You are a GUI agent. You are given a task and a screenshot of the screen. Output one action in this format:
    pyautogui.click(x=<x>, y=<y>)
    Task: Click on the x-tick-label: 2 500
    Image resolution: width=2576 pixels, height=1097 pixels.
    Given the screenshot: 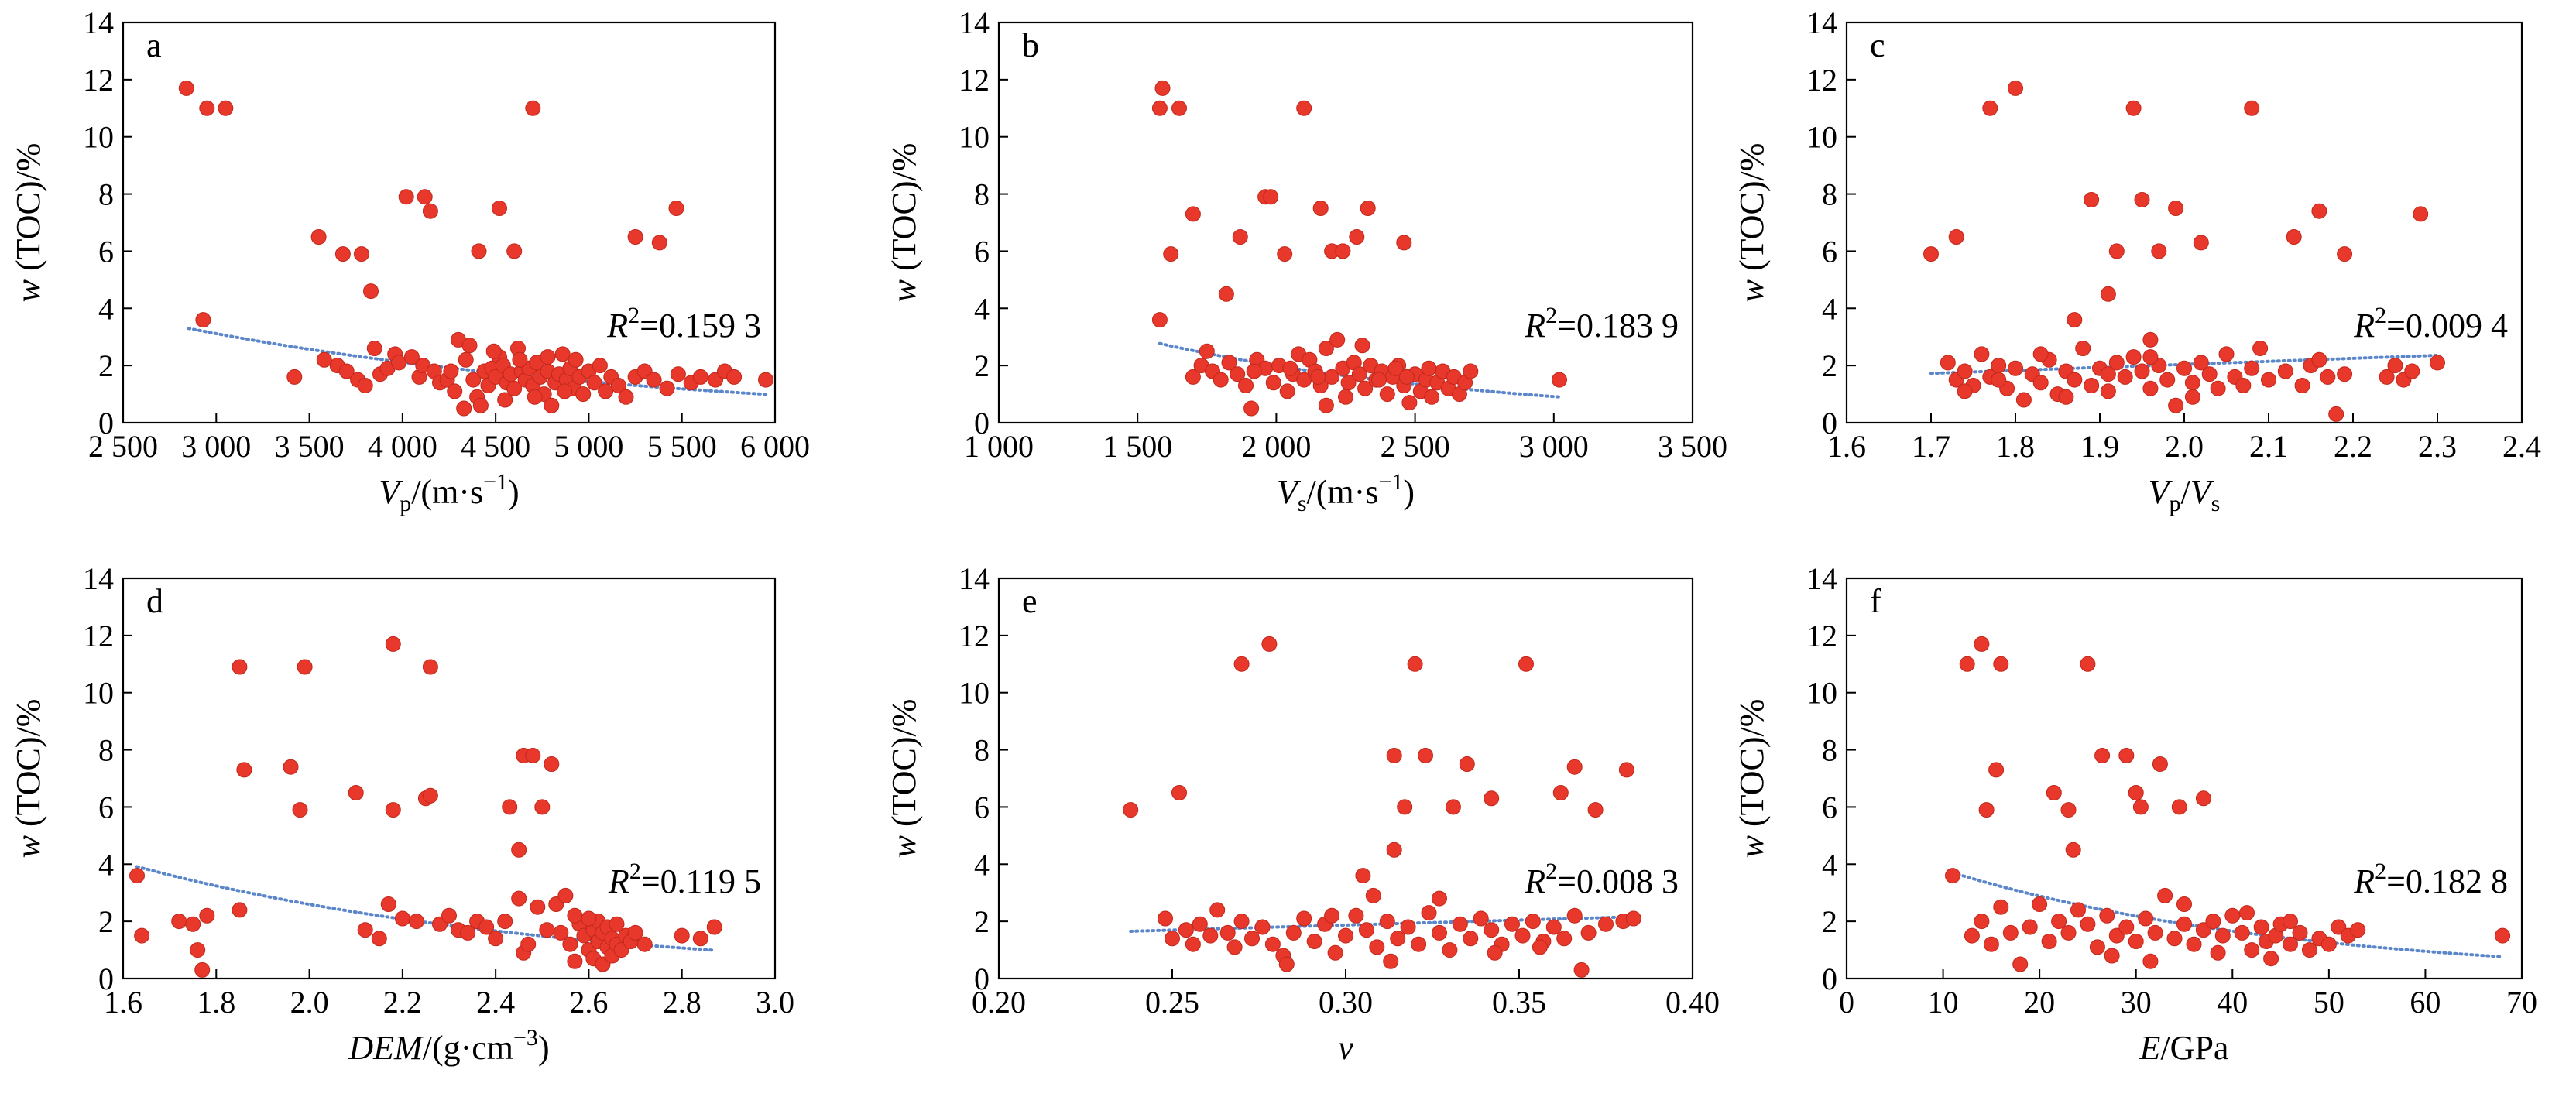 What is the action you would take?
    pyautogui.click(x=1415, y=446)
    